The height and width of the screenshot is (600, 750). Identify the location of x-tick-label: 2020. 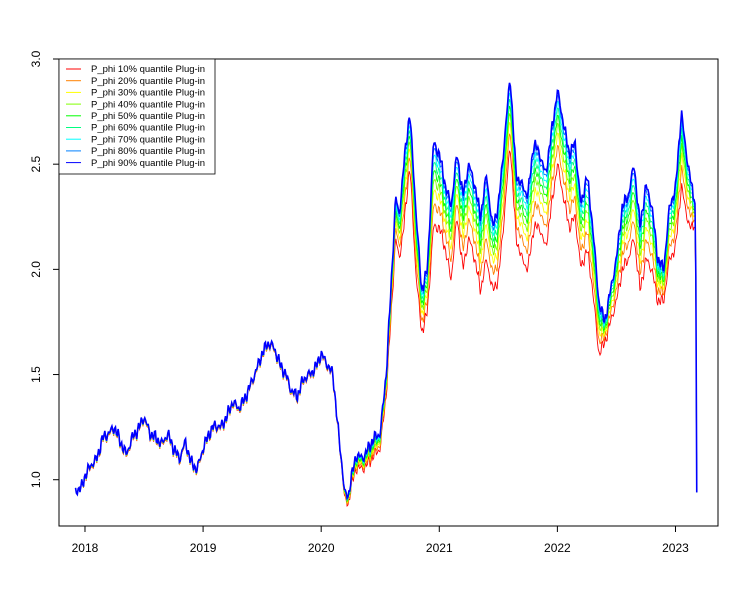
(321, 548).